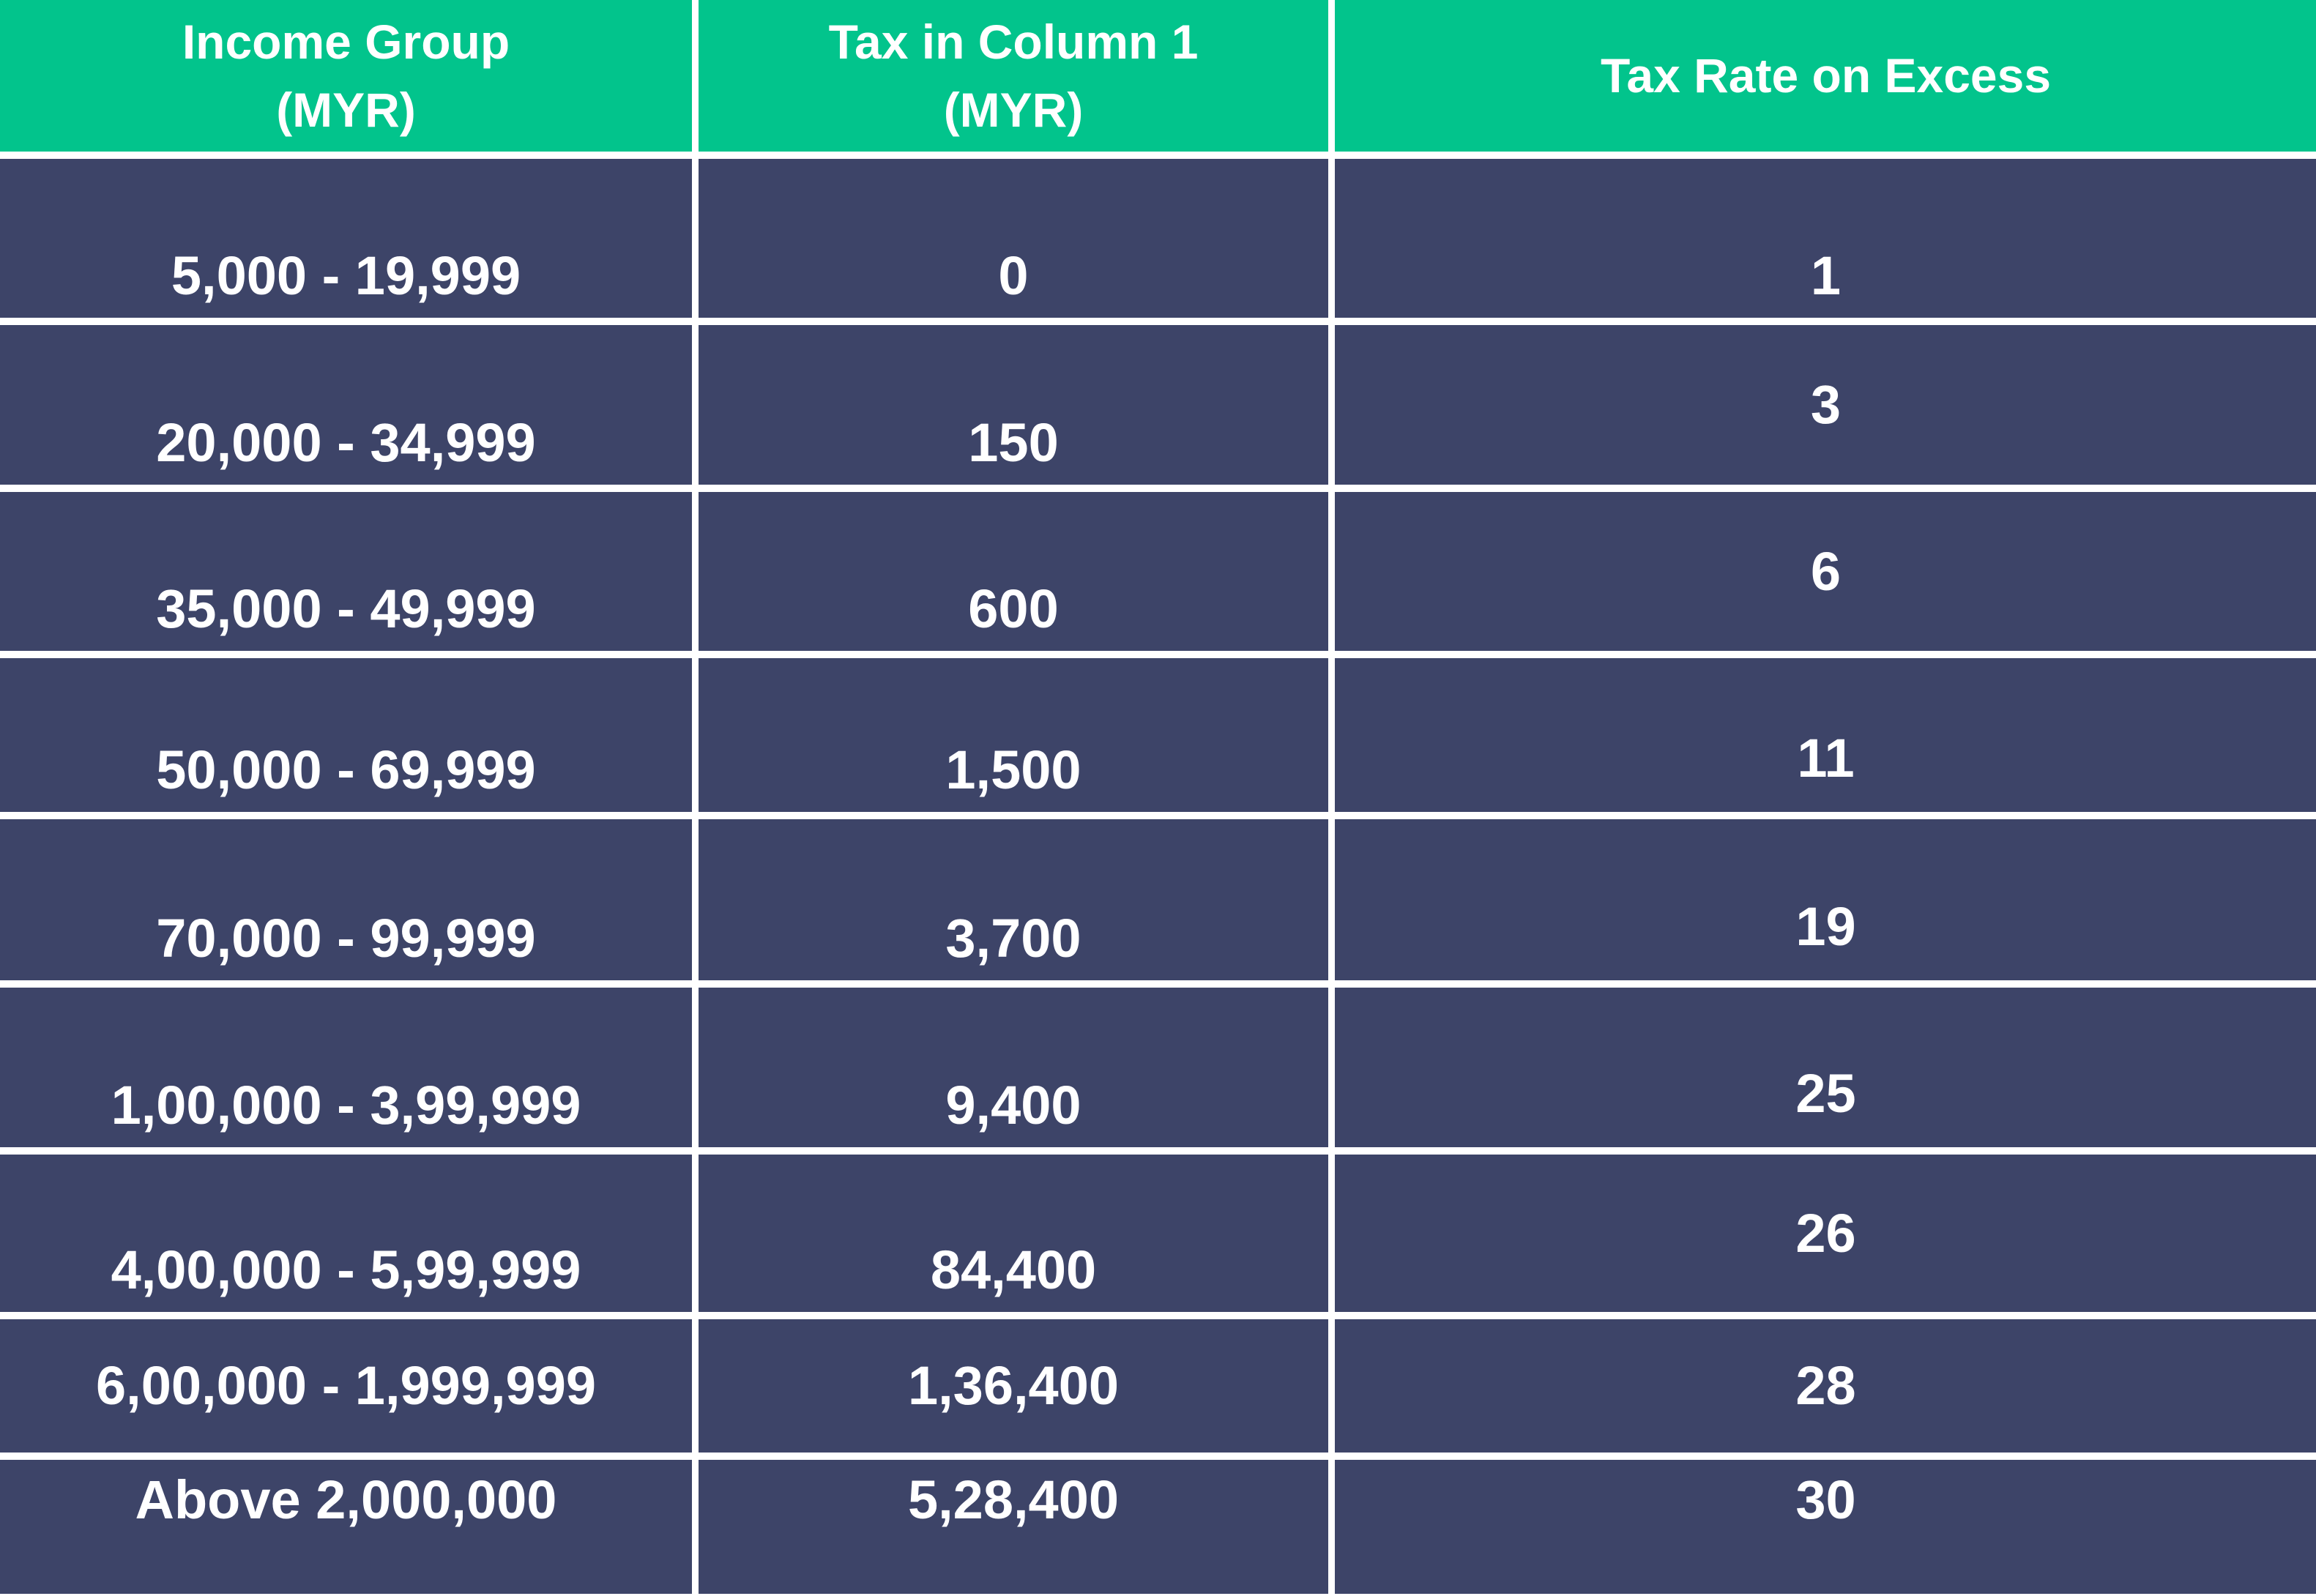 Image resolution: width=2316 pixels, height=1596 pixels. What do you see at coordinates (346, 1527) in the screenshot?
I see `row-9-income-group: Above 2,000,000` at bounding box center [346, 1527].